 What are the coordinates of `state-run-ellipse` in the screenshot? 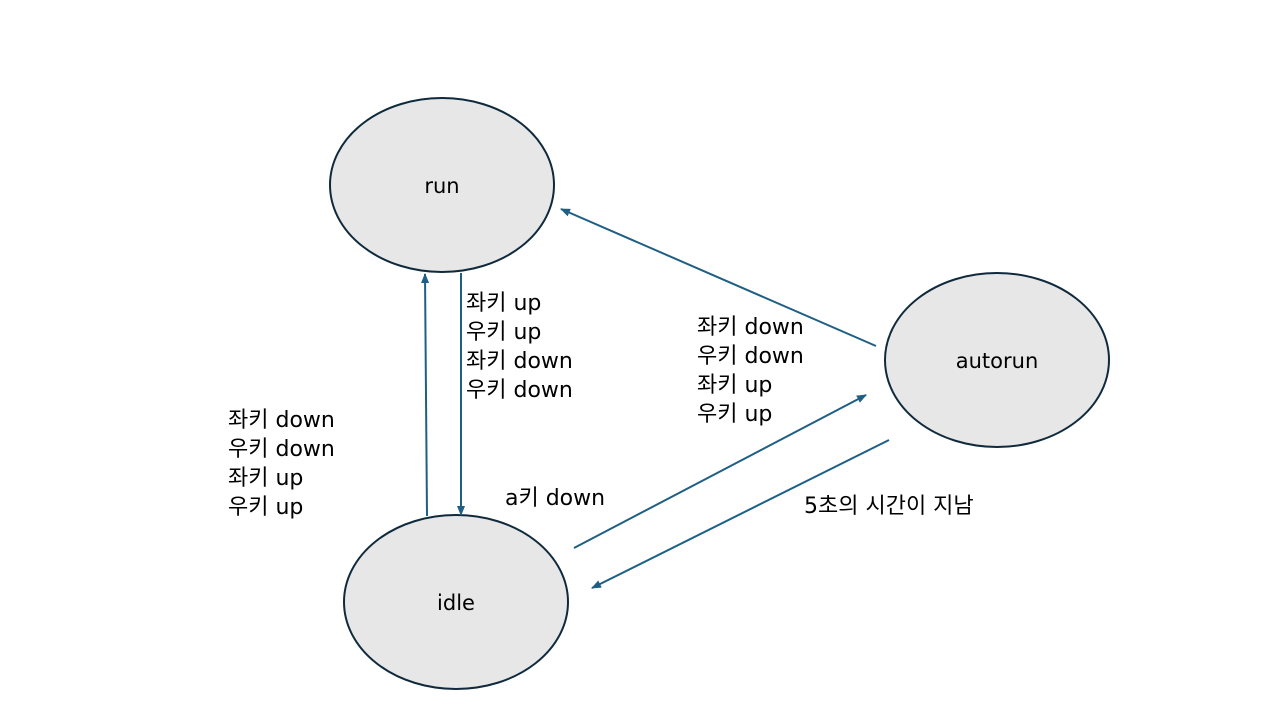 It's located at (442, 185).